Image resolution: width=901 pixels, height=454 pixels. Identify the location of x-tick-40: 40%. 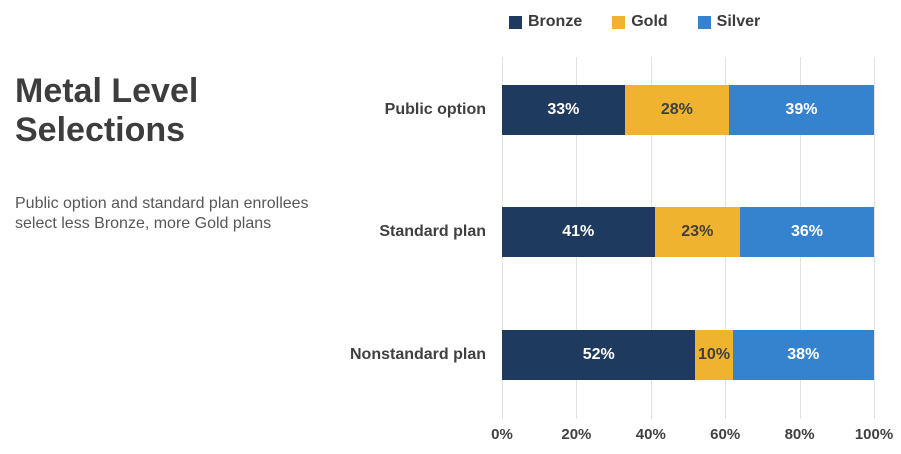
(650, 434).